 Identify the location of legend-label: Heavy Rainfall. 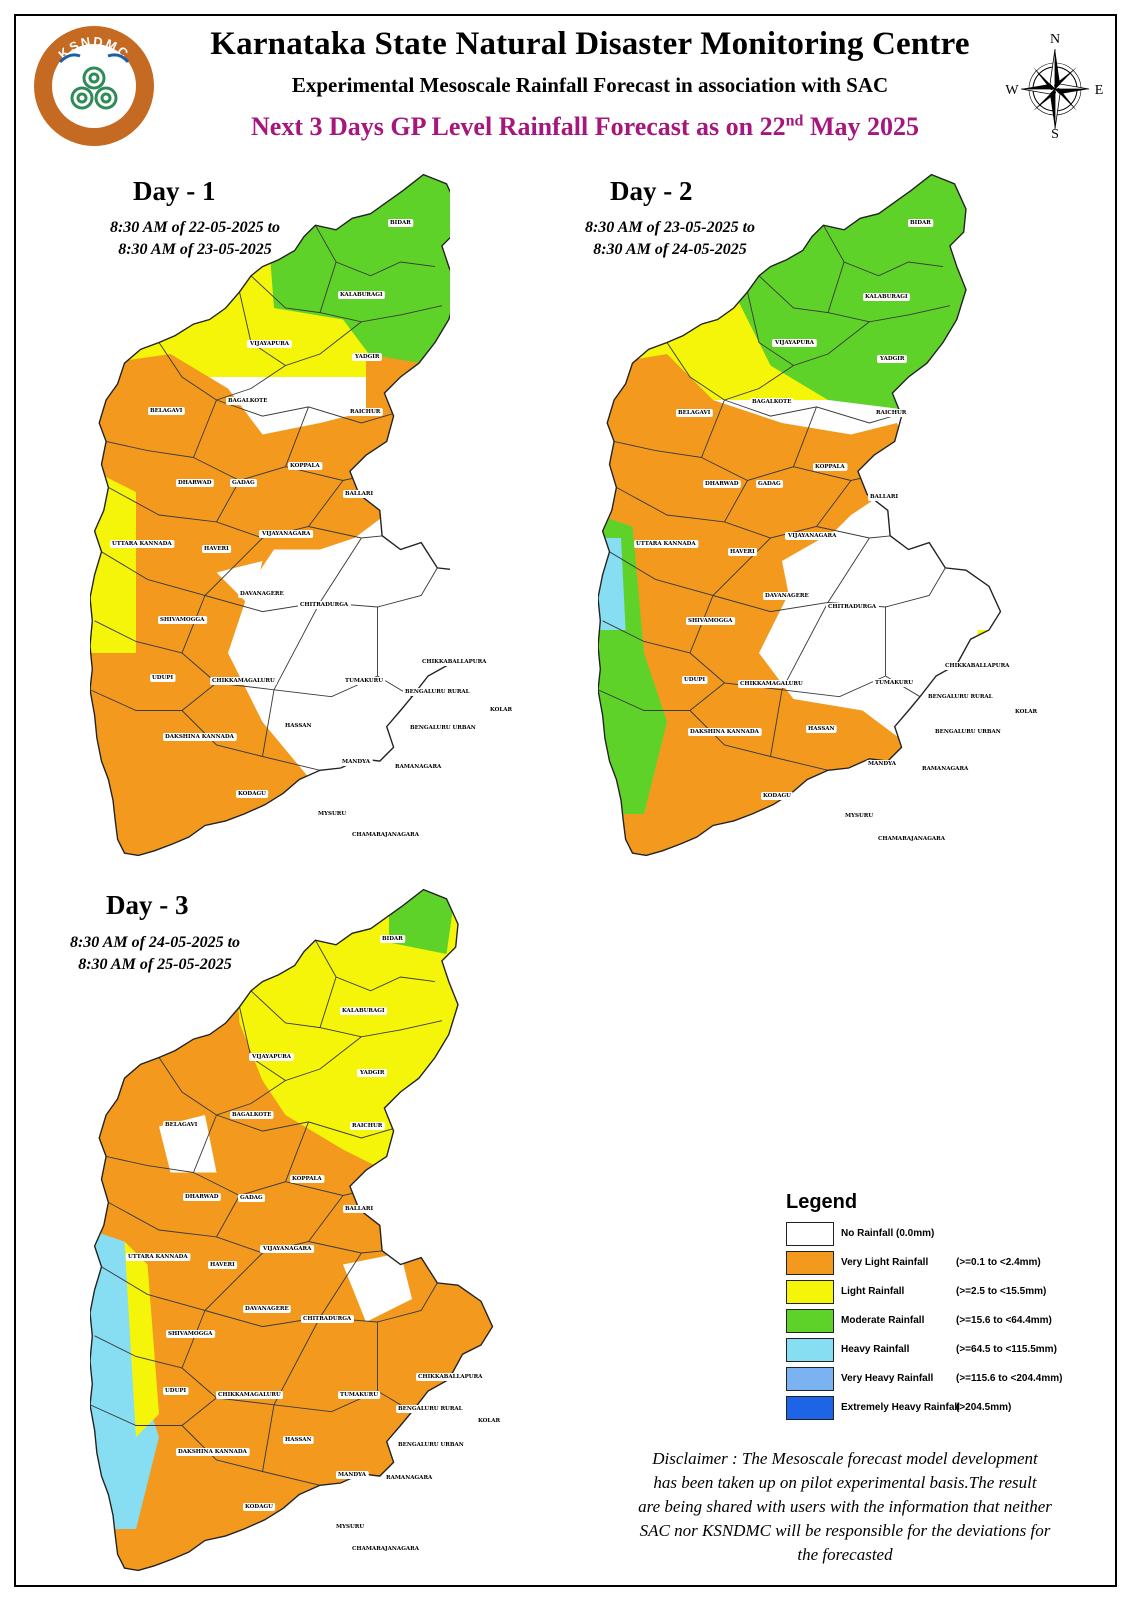
(875, 1349).